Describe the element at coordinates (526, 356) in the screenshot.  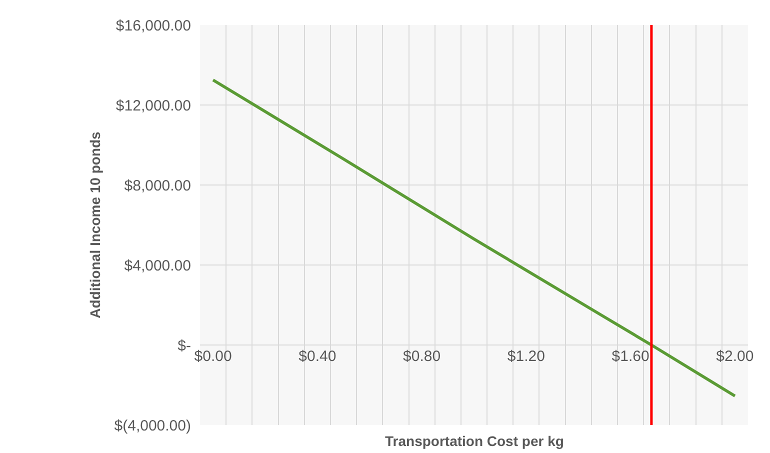
I see `x-tick-label: $1.20` at that location.